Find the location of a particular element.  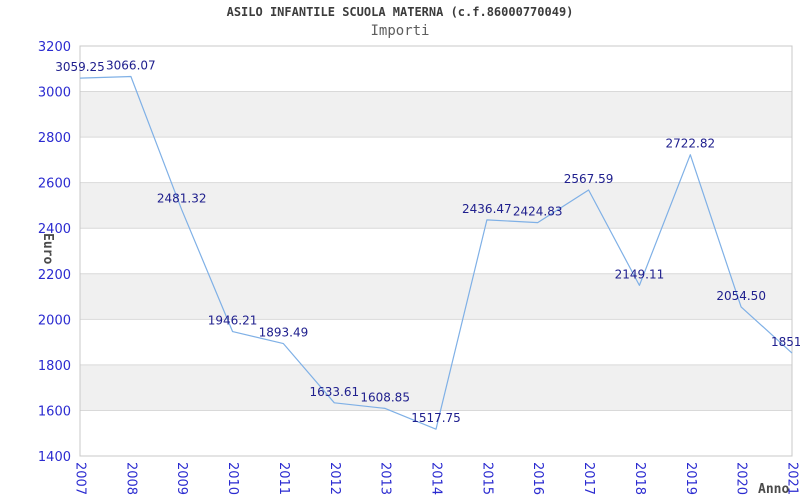

data-label: 2481.32 is located at coordinates (182, 199).